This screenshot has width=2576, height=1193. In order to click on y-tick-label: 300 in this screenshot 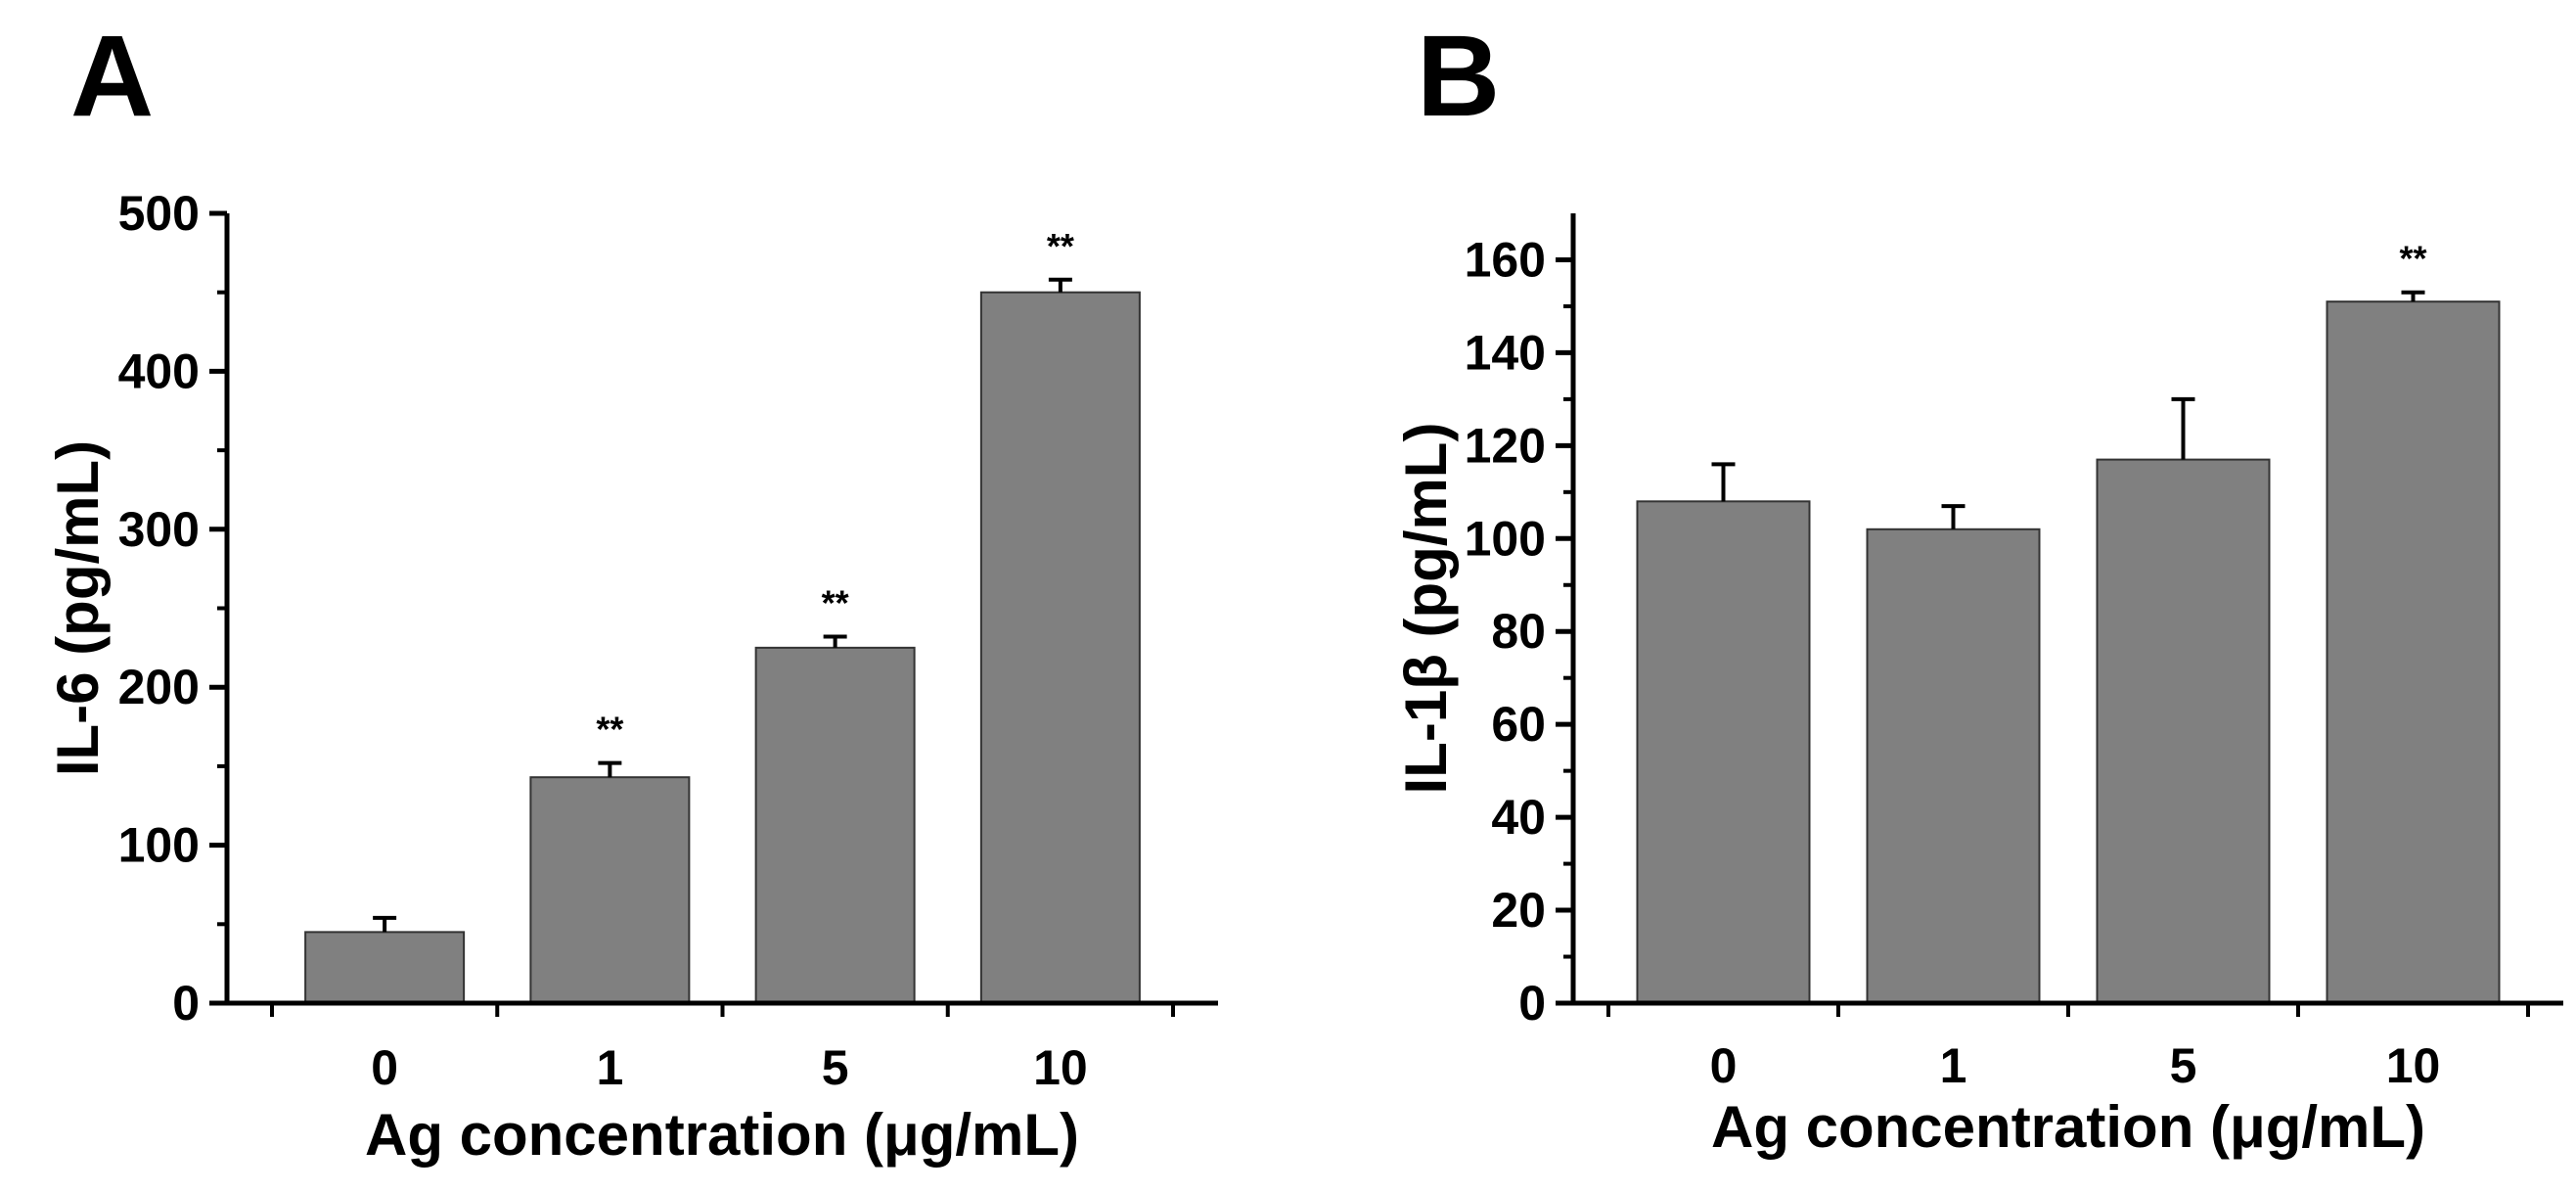, I will do `click(159, 529)`.